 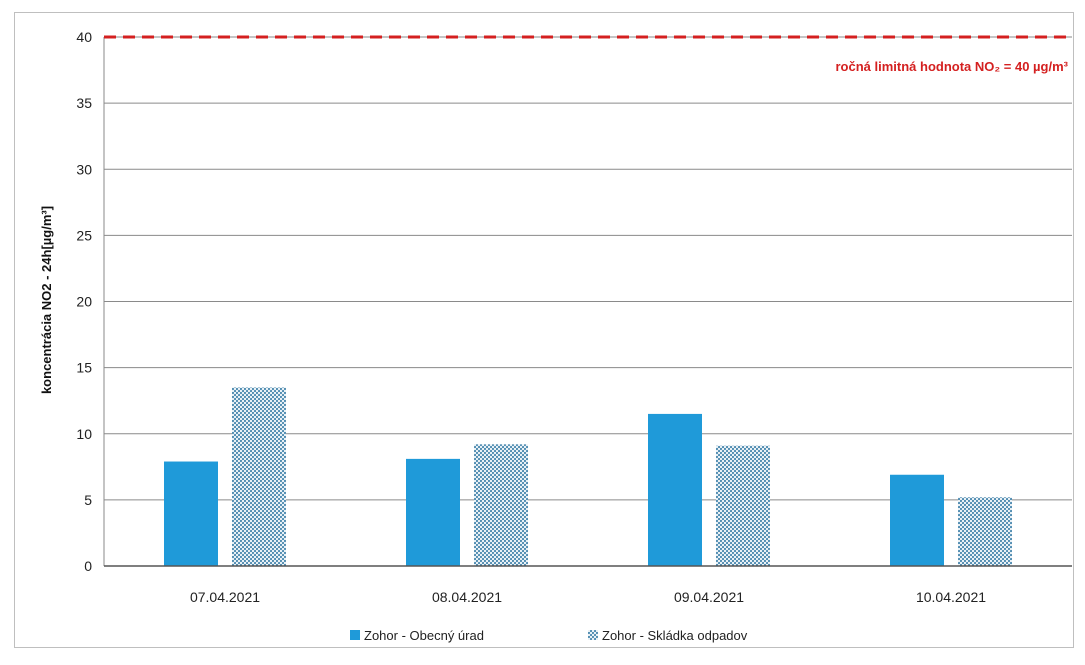 I want to click on y-tick-label: 20, so click(x=84, y=302).